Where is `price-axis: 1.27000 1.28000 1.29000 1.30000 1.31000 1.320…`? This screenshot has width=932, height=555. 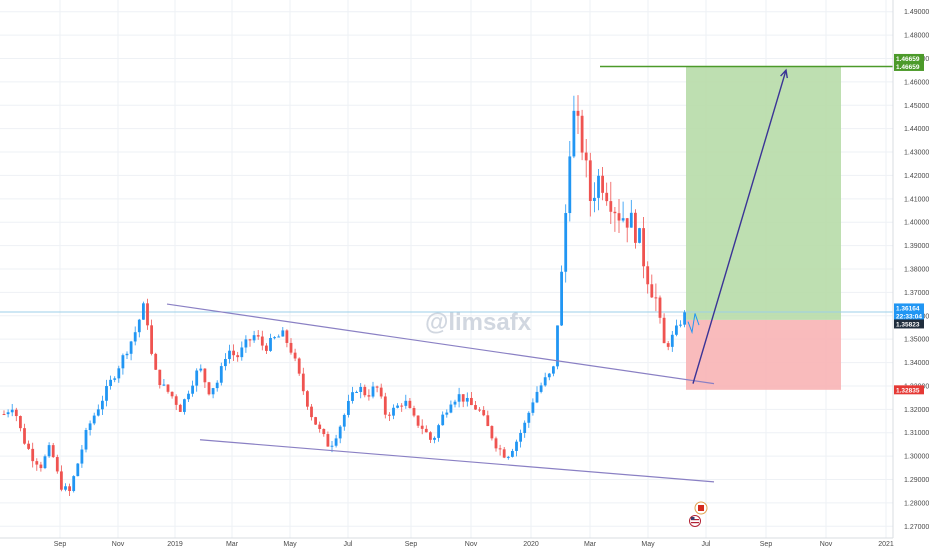
price-axis: 1.27000 1.28000 1.29000 1.30000 1.31000 1.320… is located at coordinates (910, 269).